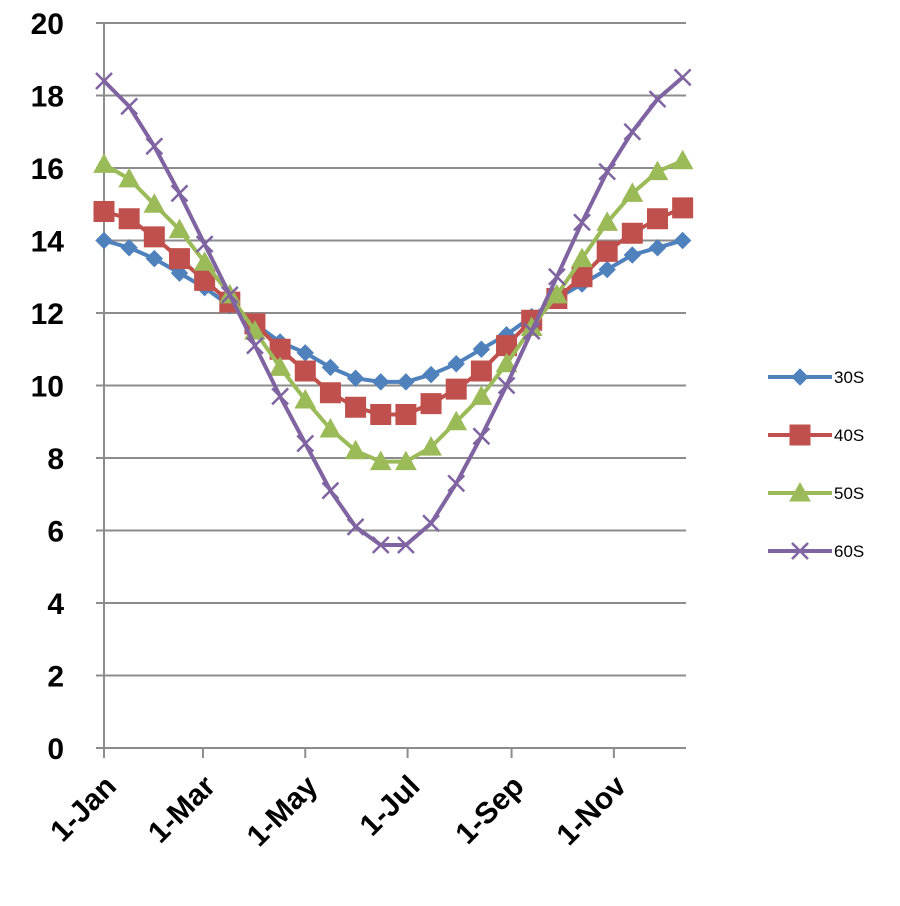 Image resolution: width=900 pixels, height=906 pixels. I want to click on y-tick-label: 16, so click(47, 169).